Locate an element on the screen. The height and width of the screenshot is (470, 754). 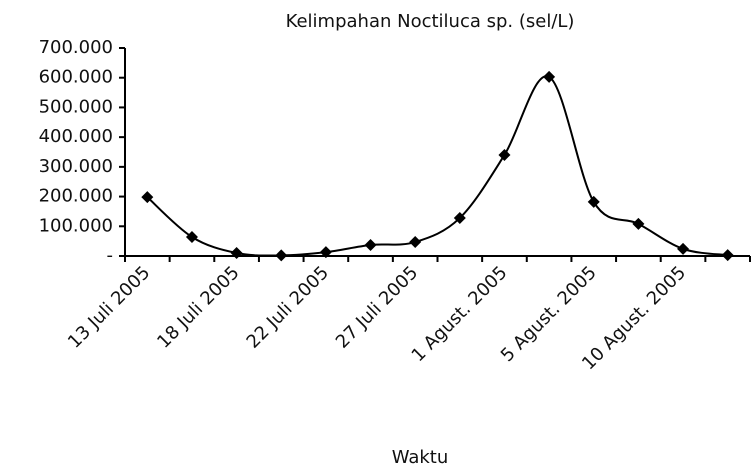
y-tick-label: 500.000 is located at coordinates (76, 106).